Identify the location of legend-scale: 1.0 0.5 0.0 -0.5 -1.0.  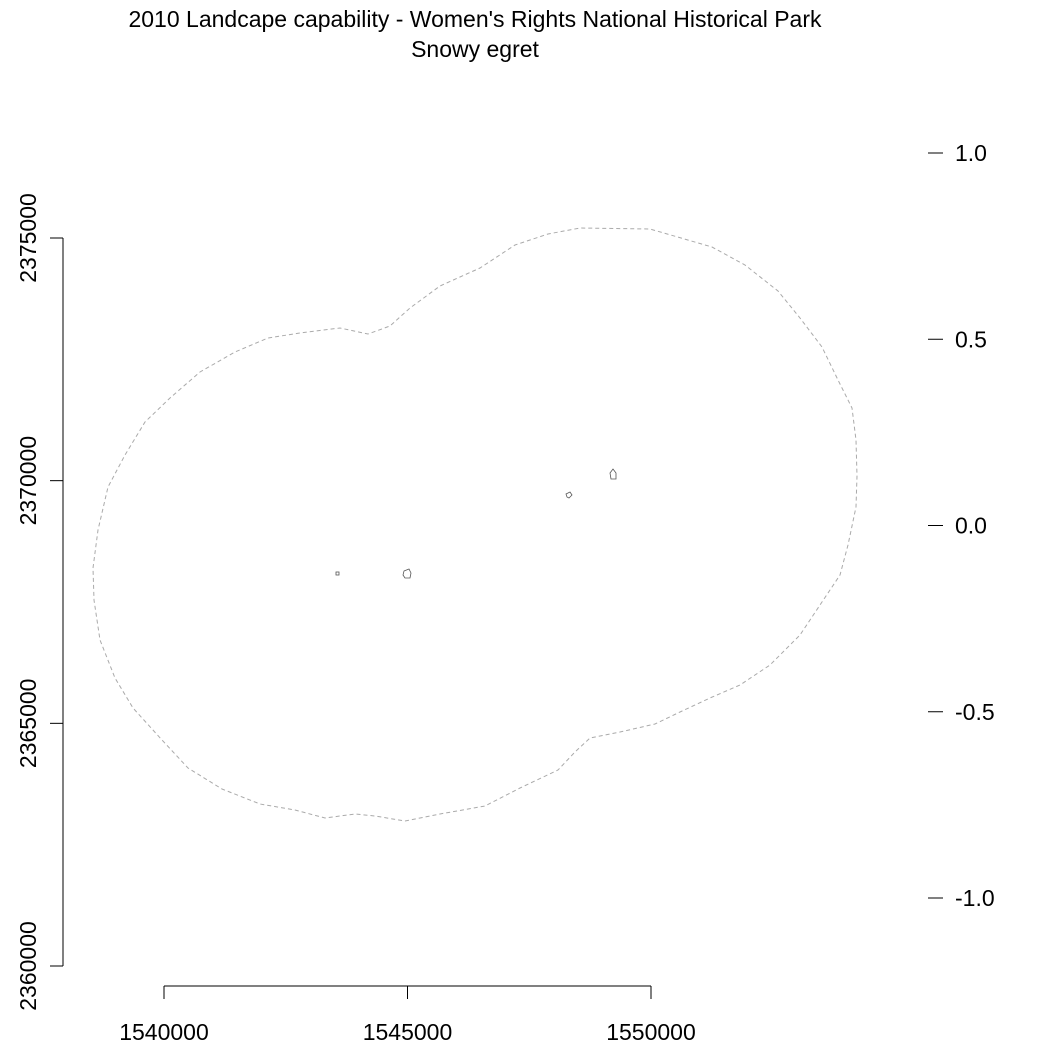
(961, 525).